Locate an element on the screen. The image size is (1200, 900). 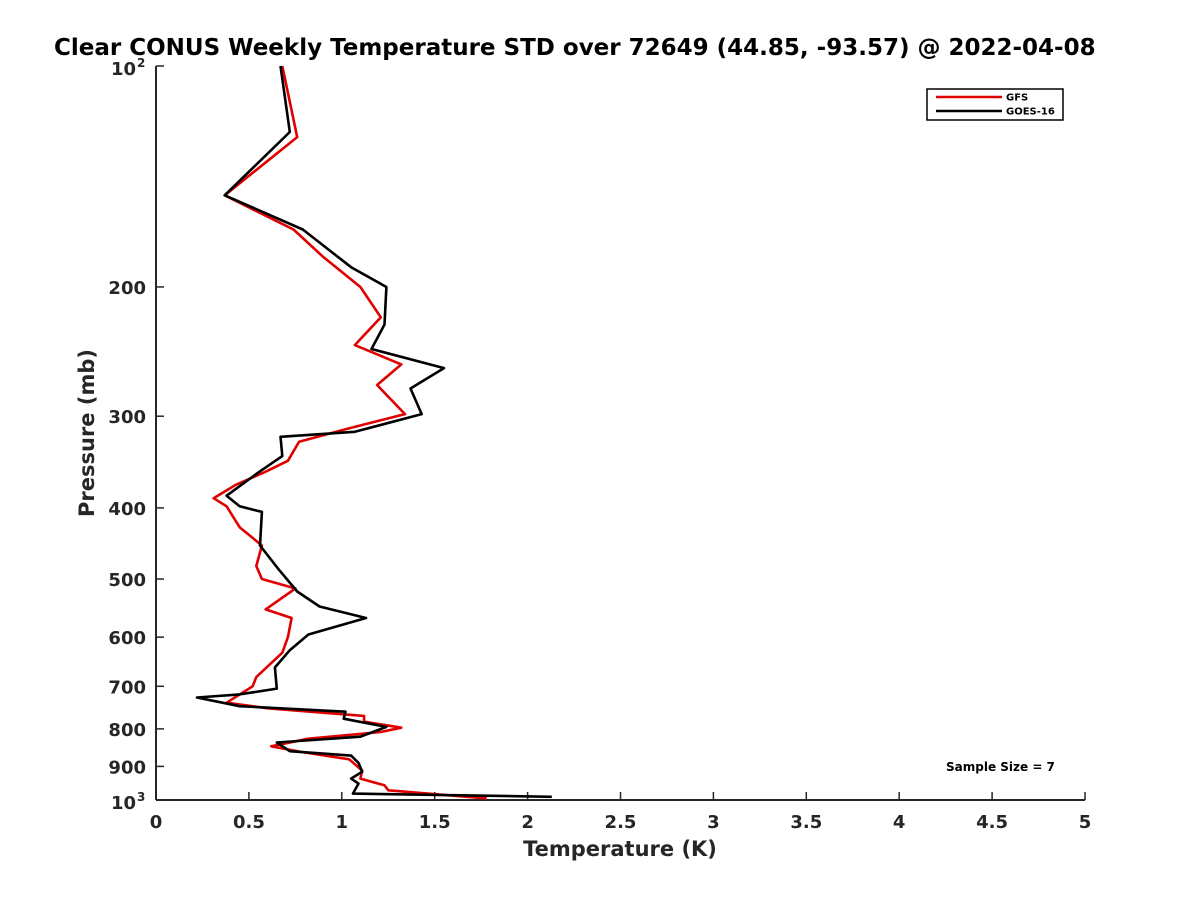
sample-size-annotation: Sample Size = 7 is located at coordinates (1000, 767).